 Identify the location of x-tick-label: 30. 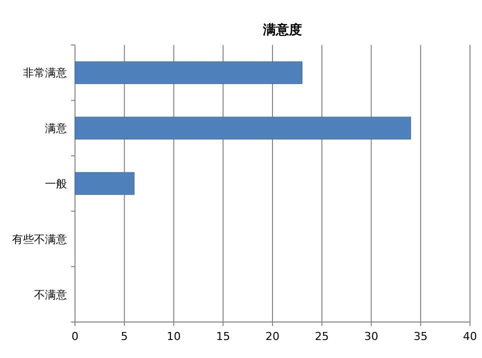
(371, 336).